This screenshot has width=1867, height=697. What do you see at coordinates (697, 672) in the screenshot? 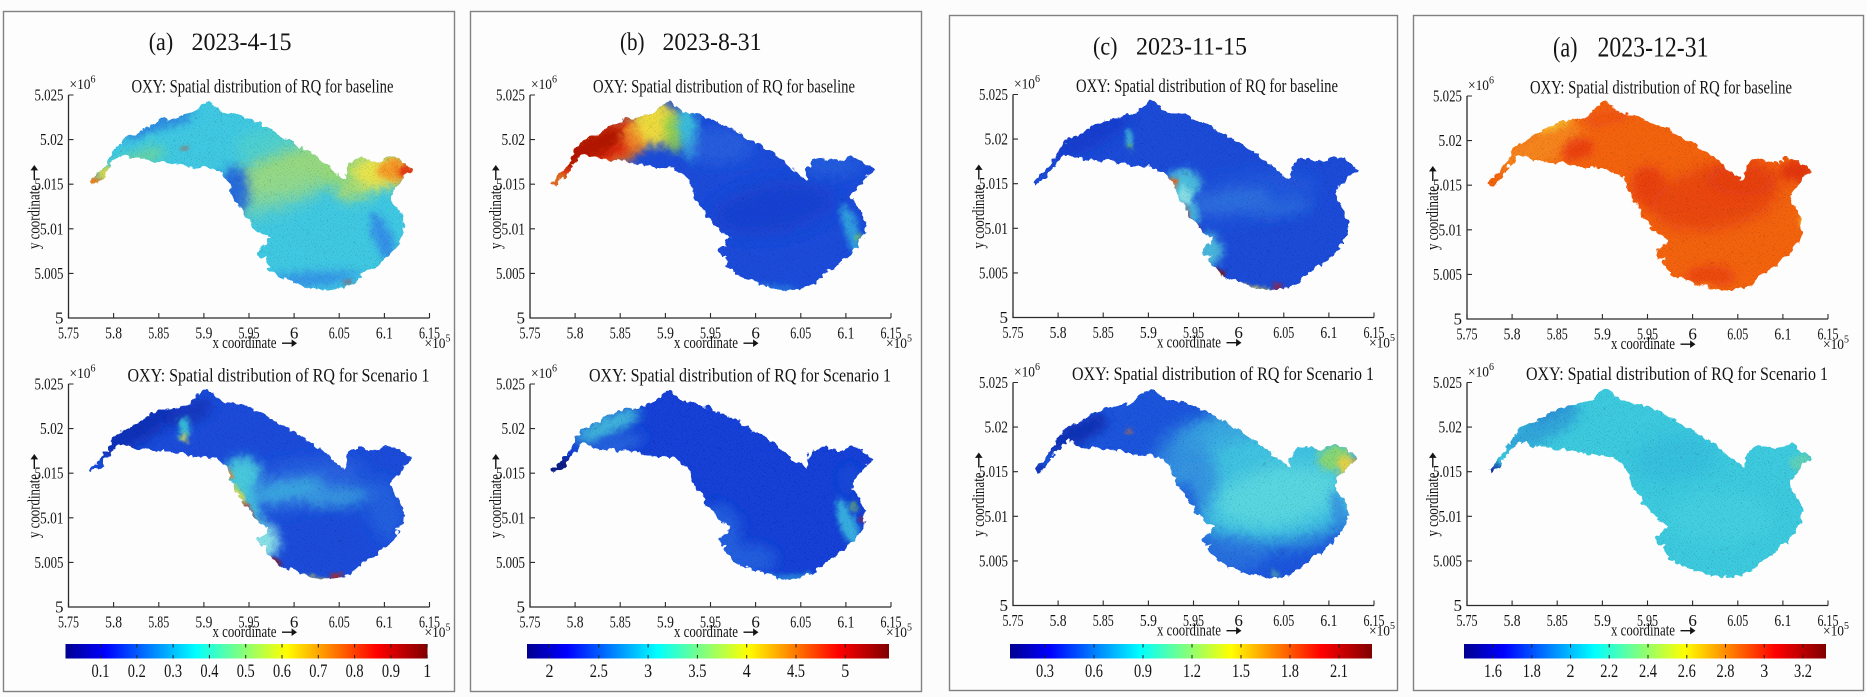
I see `svg-text: 3.5` at bounding box center [697, 672].